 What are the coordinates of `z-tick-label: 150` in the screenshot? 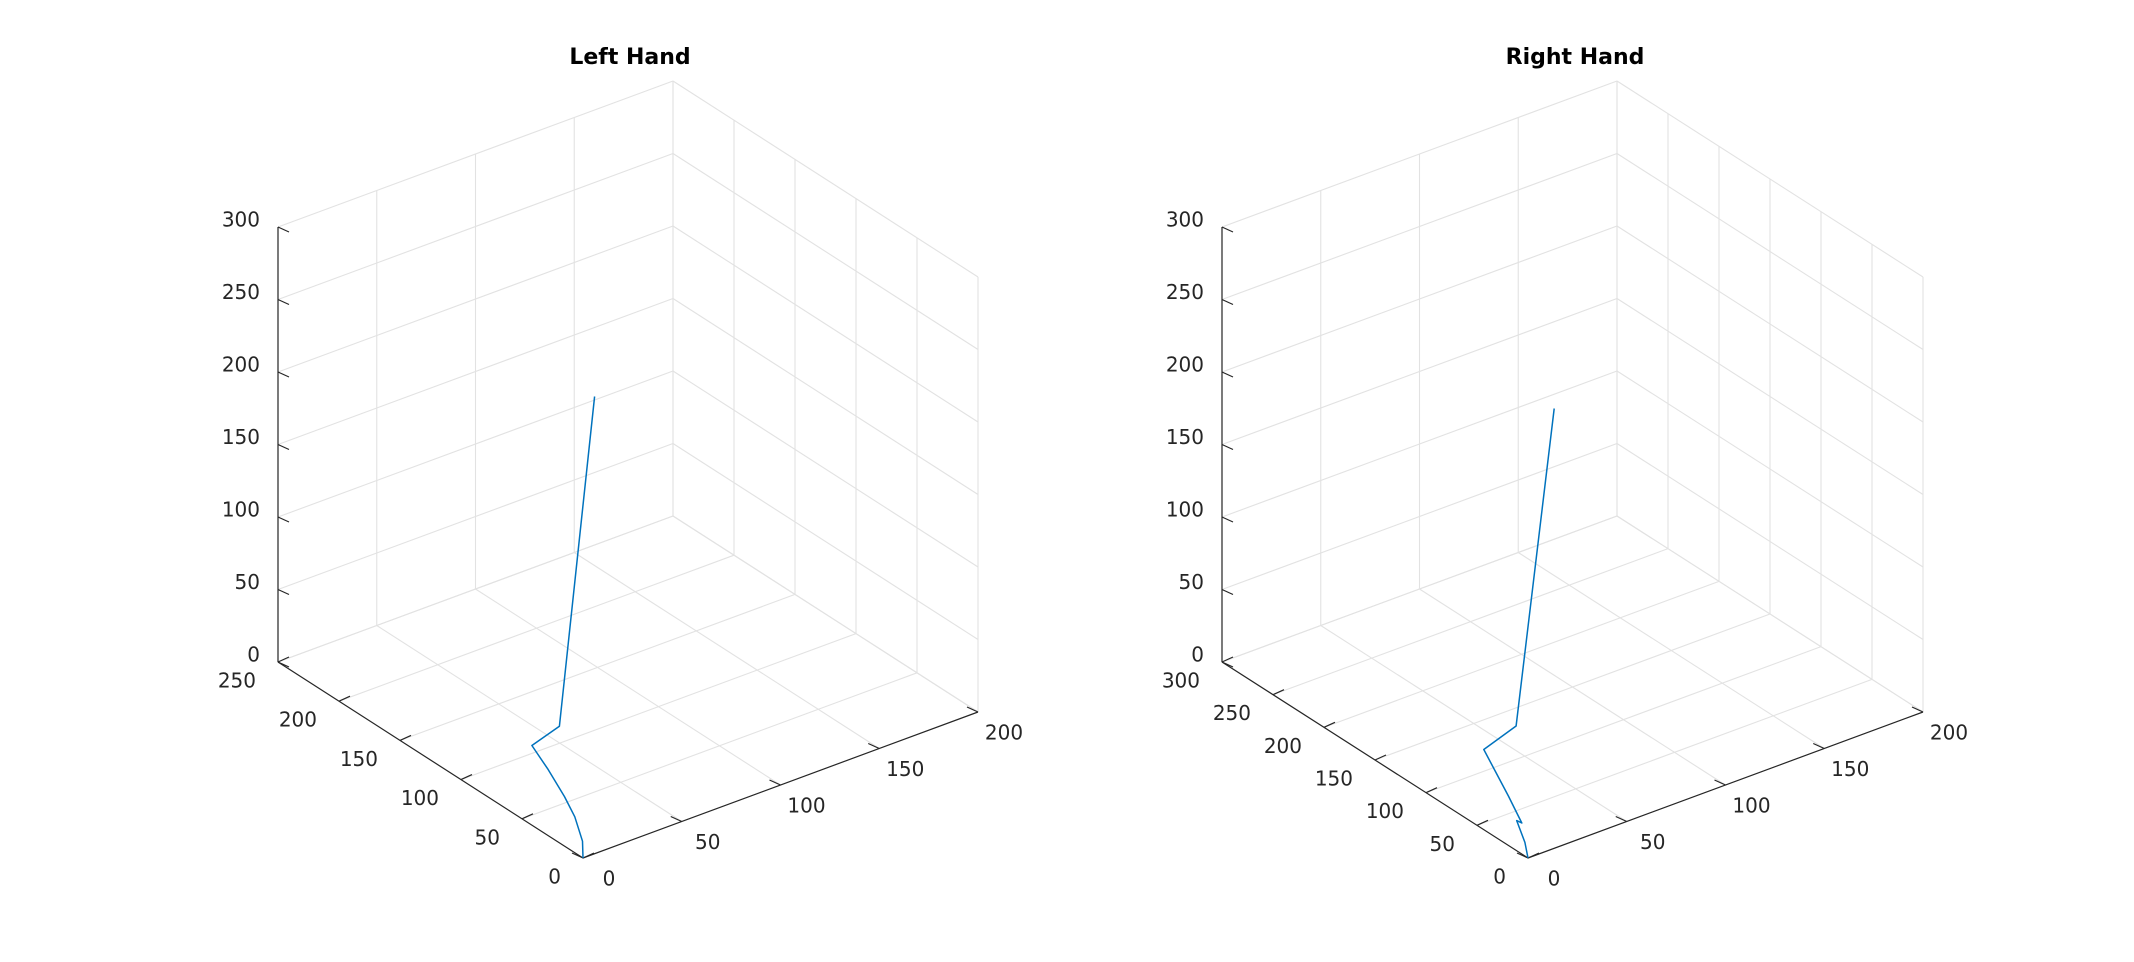 It's located at (1185, 437).